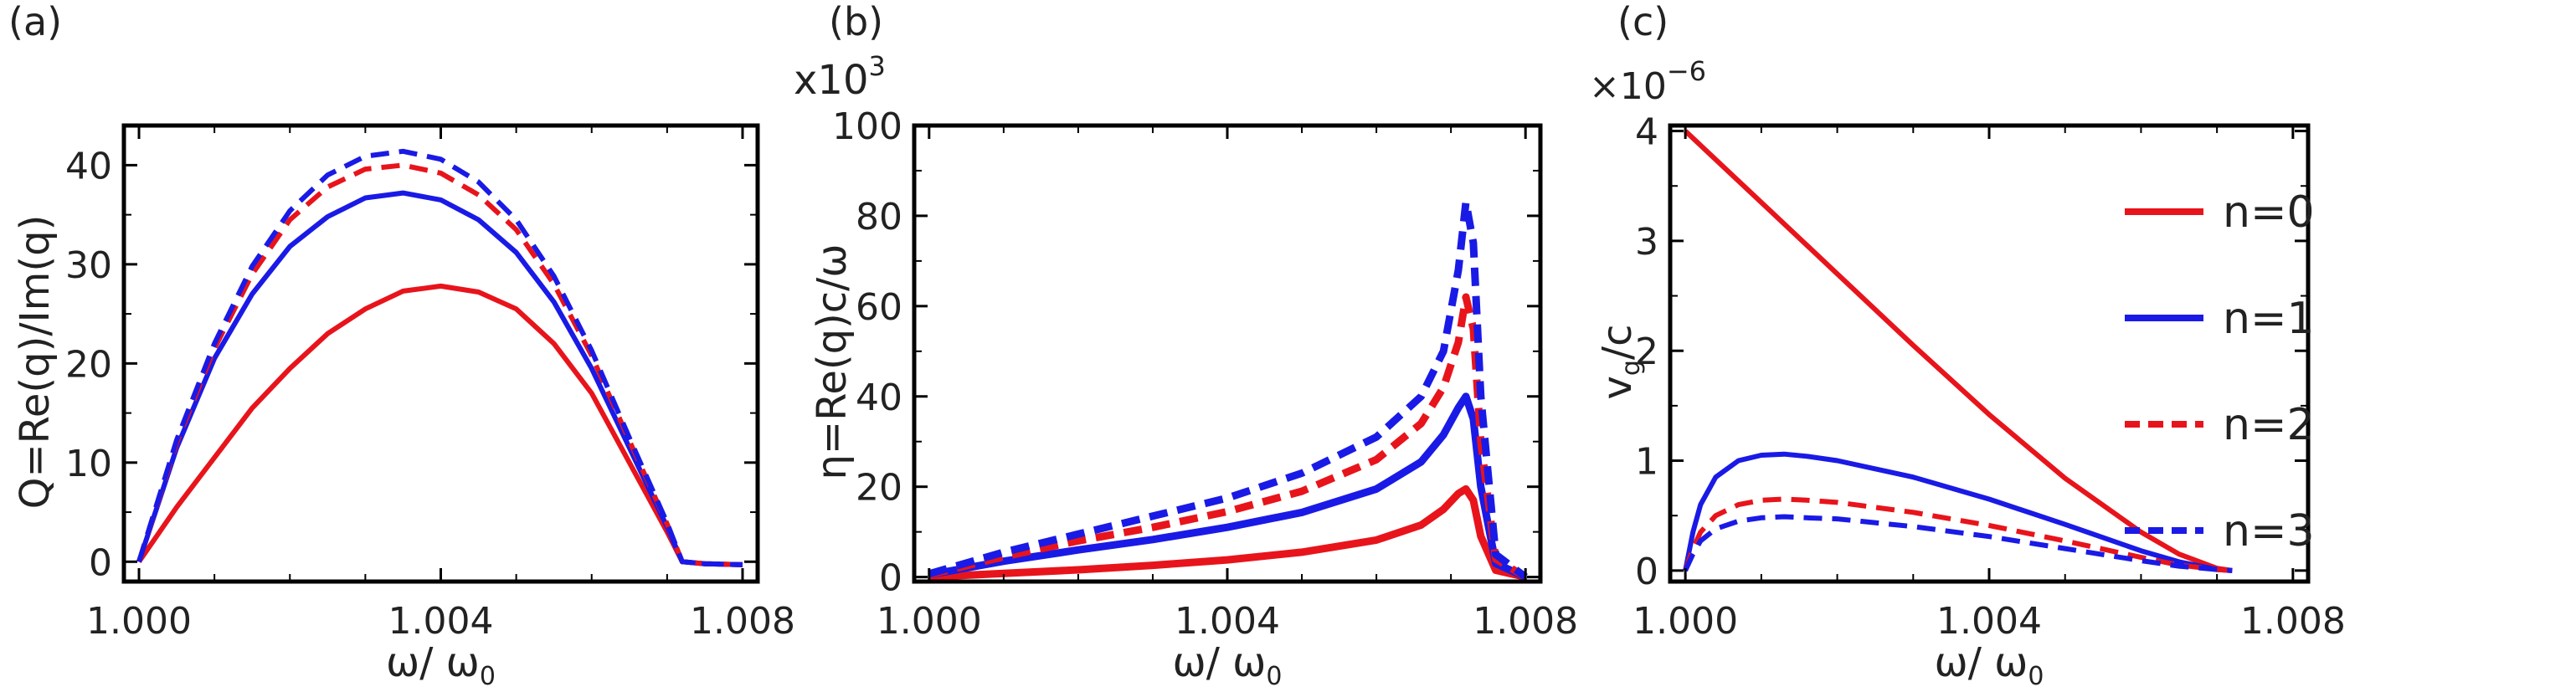 This screenshot has width=2576, height=692. What do you see at coordinates (1646, 352) in the screenshot?
I see `y-tick-label: 2` at bounding box center [1646, 352].